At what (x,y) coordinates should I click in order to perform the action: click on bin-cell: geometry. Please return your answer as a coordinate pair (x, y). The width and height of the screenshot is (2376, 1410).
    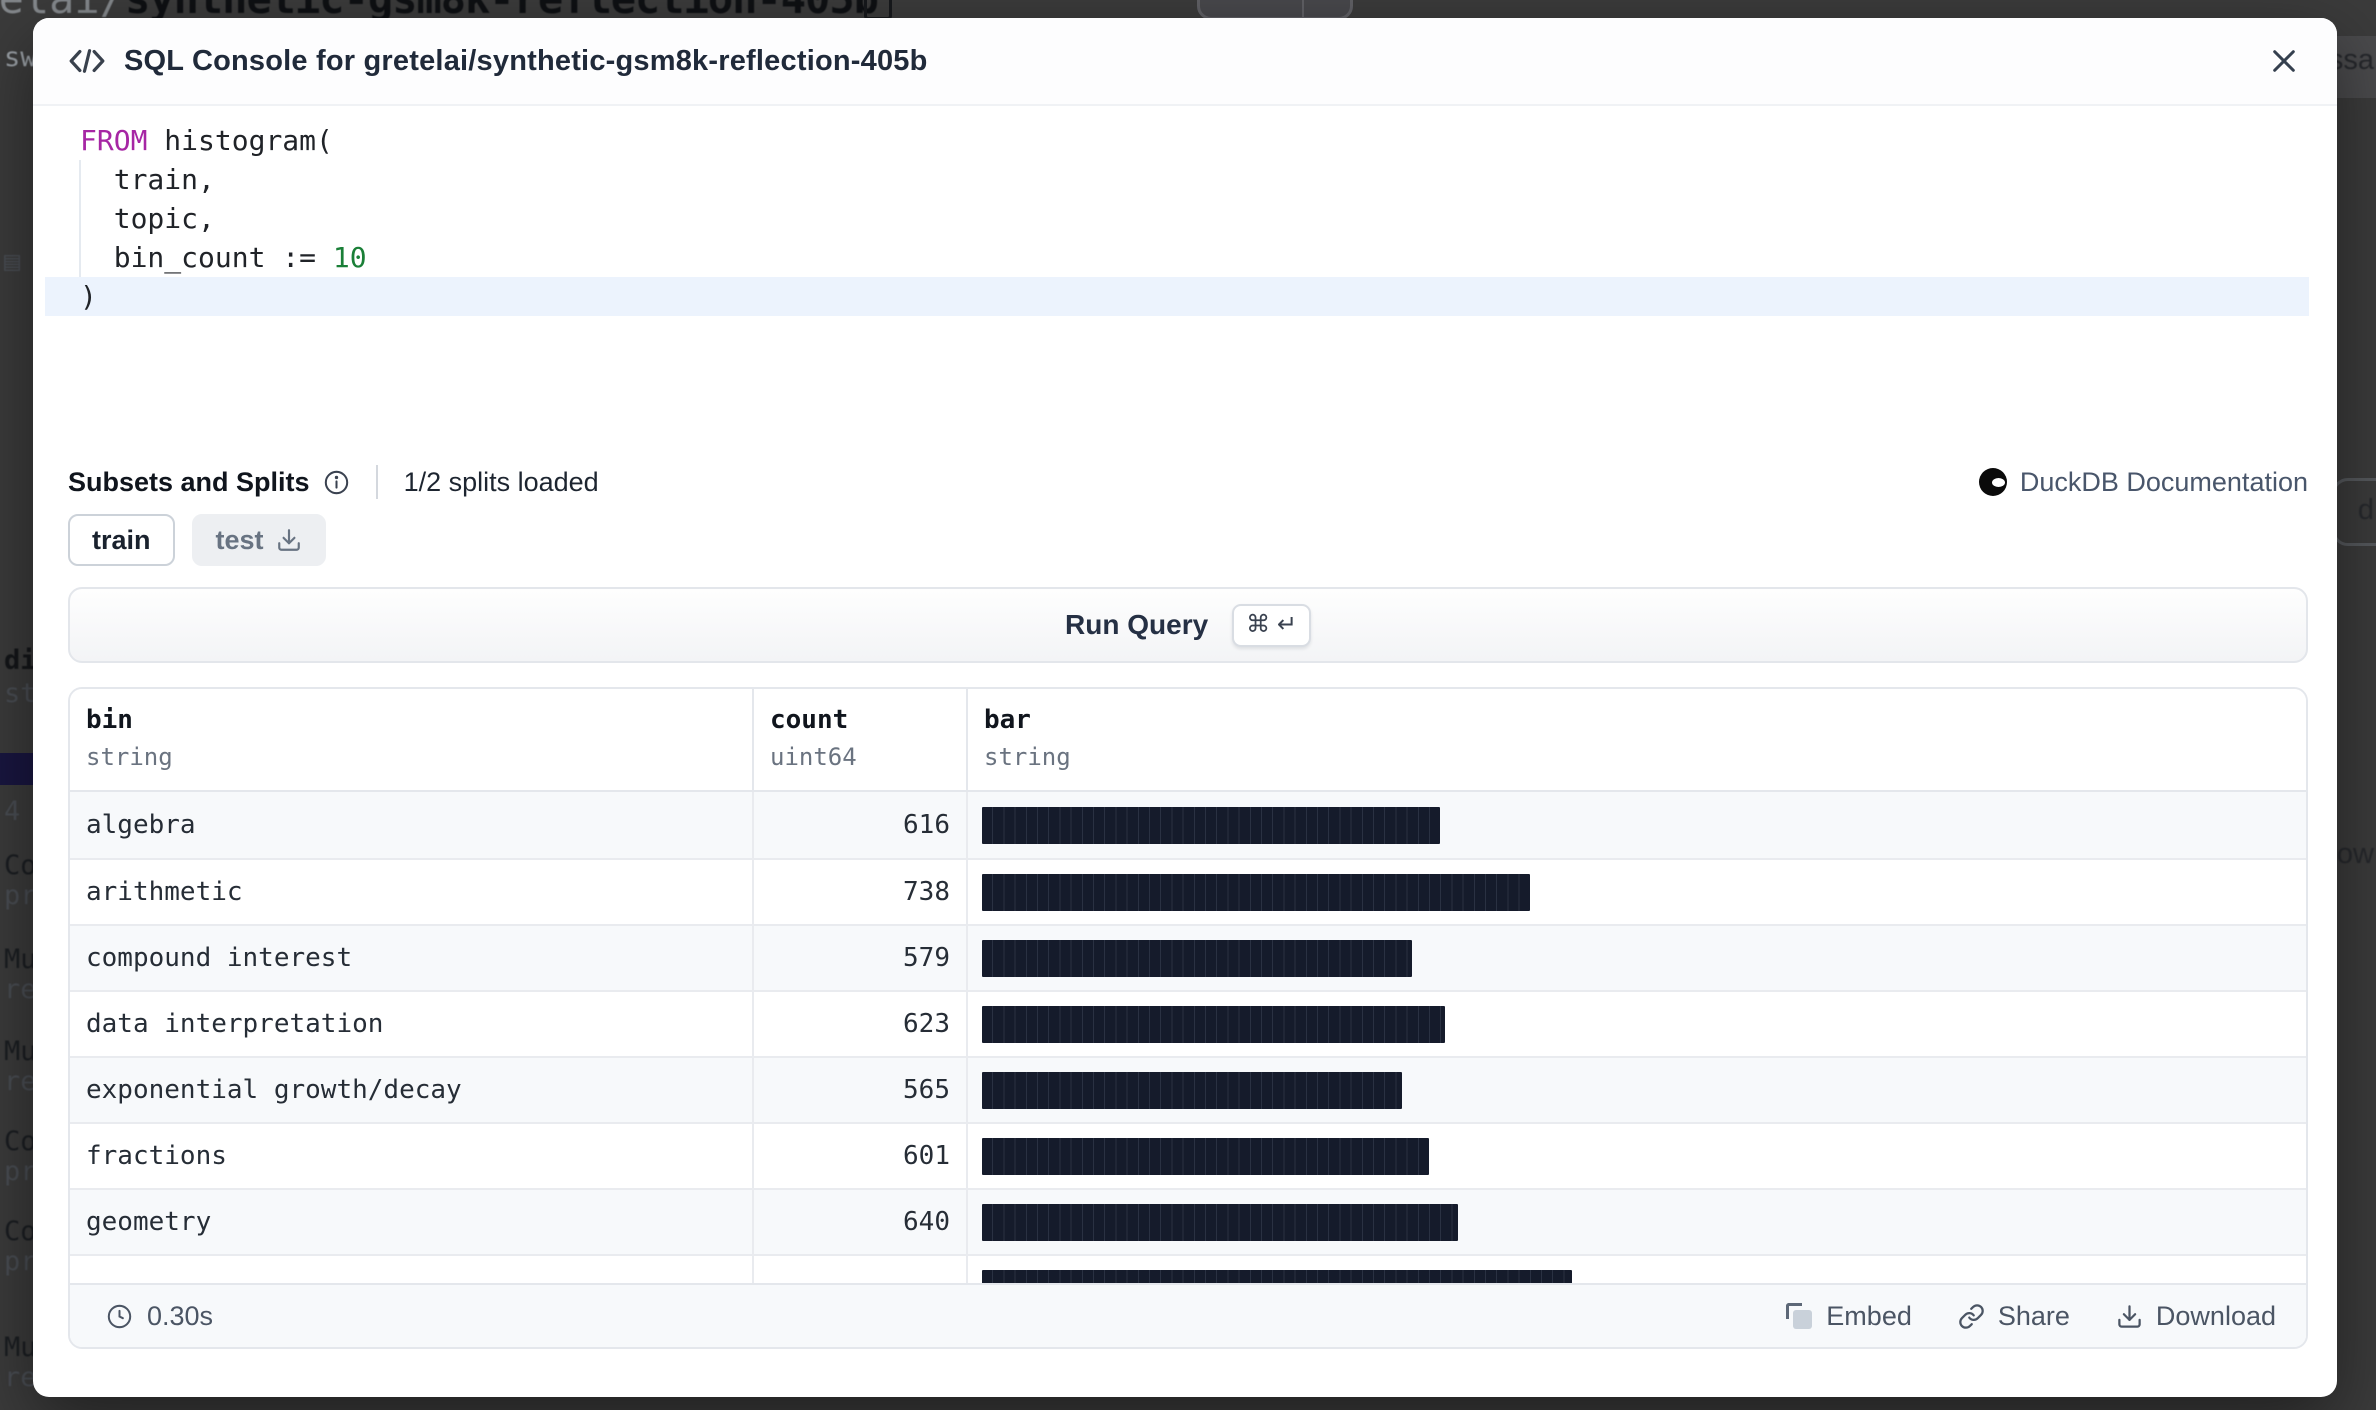
    Looking at the image, I should click on (149, 1222).